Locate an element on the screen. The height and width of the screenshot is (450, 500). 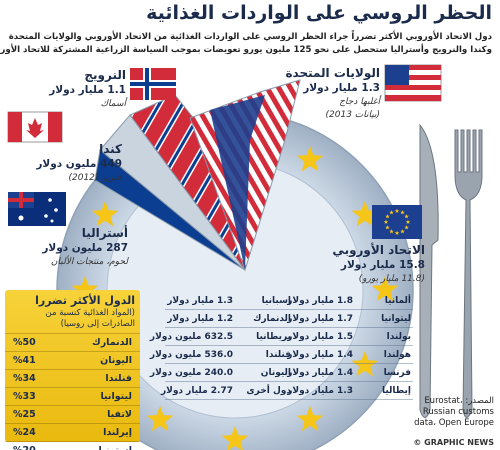
box-percent: %33 is located at coordinates (24, 396).